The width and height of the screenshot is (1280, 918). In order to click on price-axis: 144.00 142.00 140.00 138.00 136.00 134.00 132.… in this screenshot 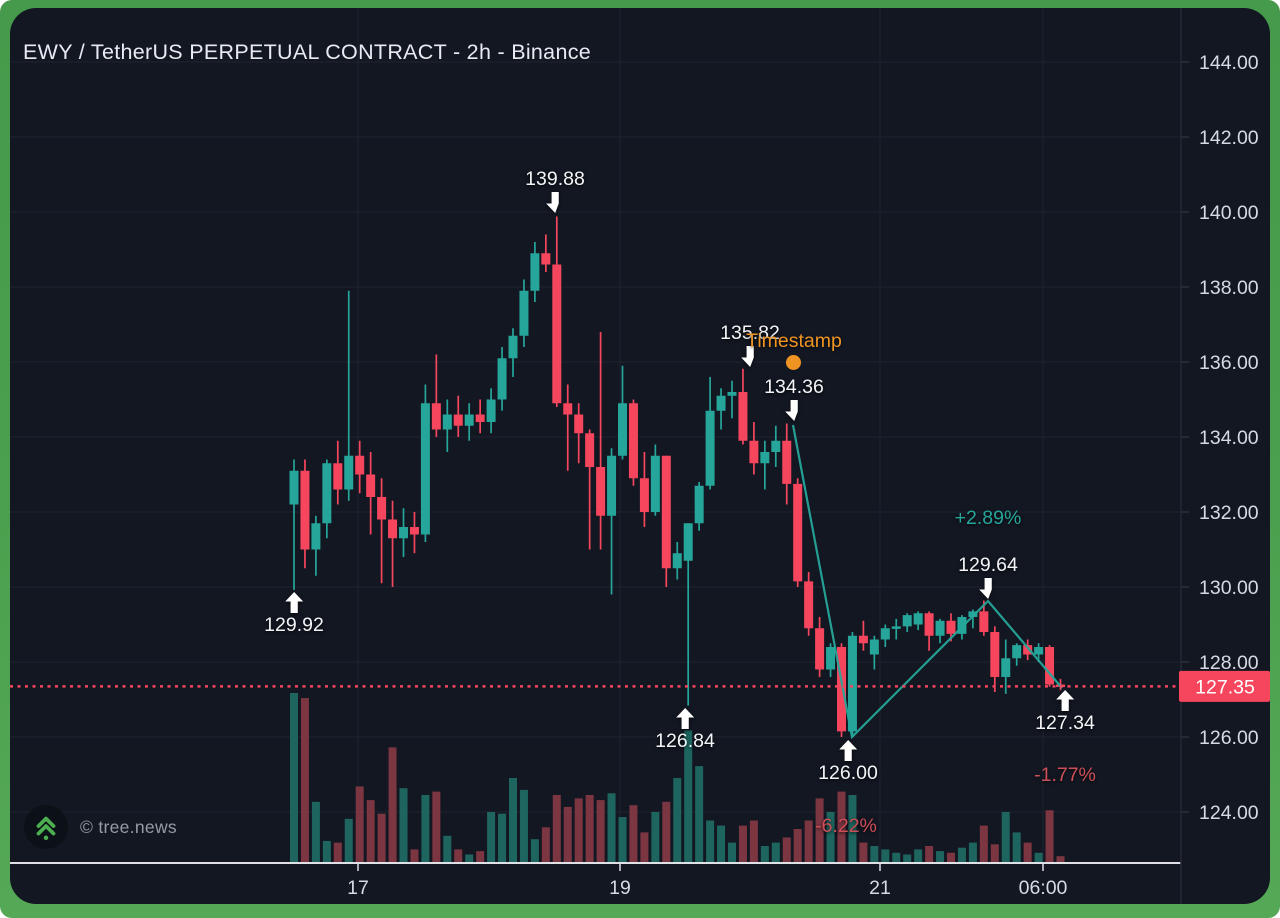, I will do `click(1219, 456)`.